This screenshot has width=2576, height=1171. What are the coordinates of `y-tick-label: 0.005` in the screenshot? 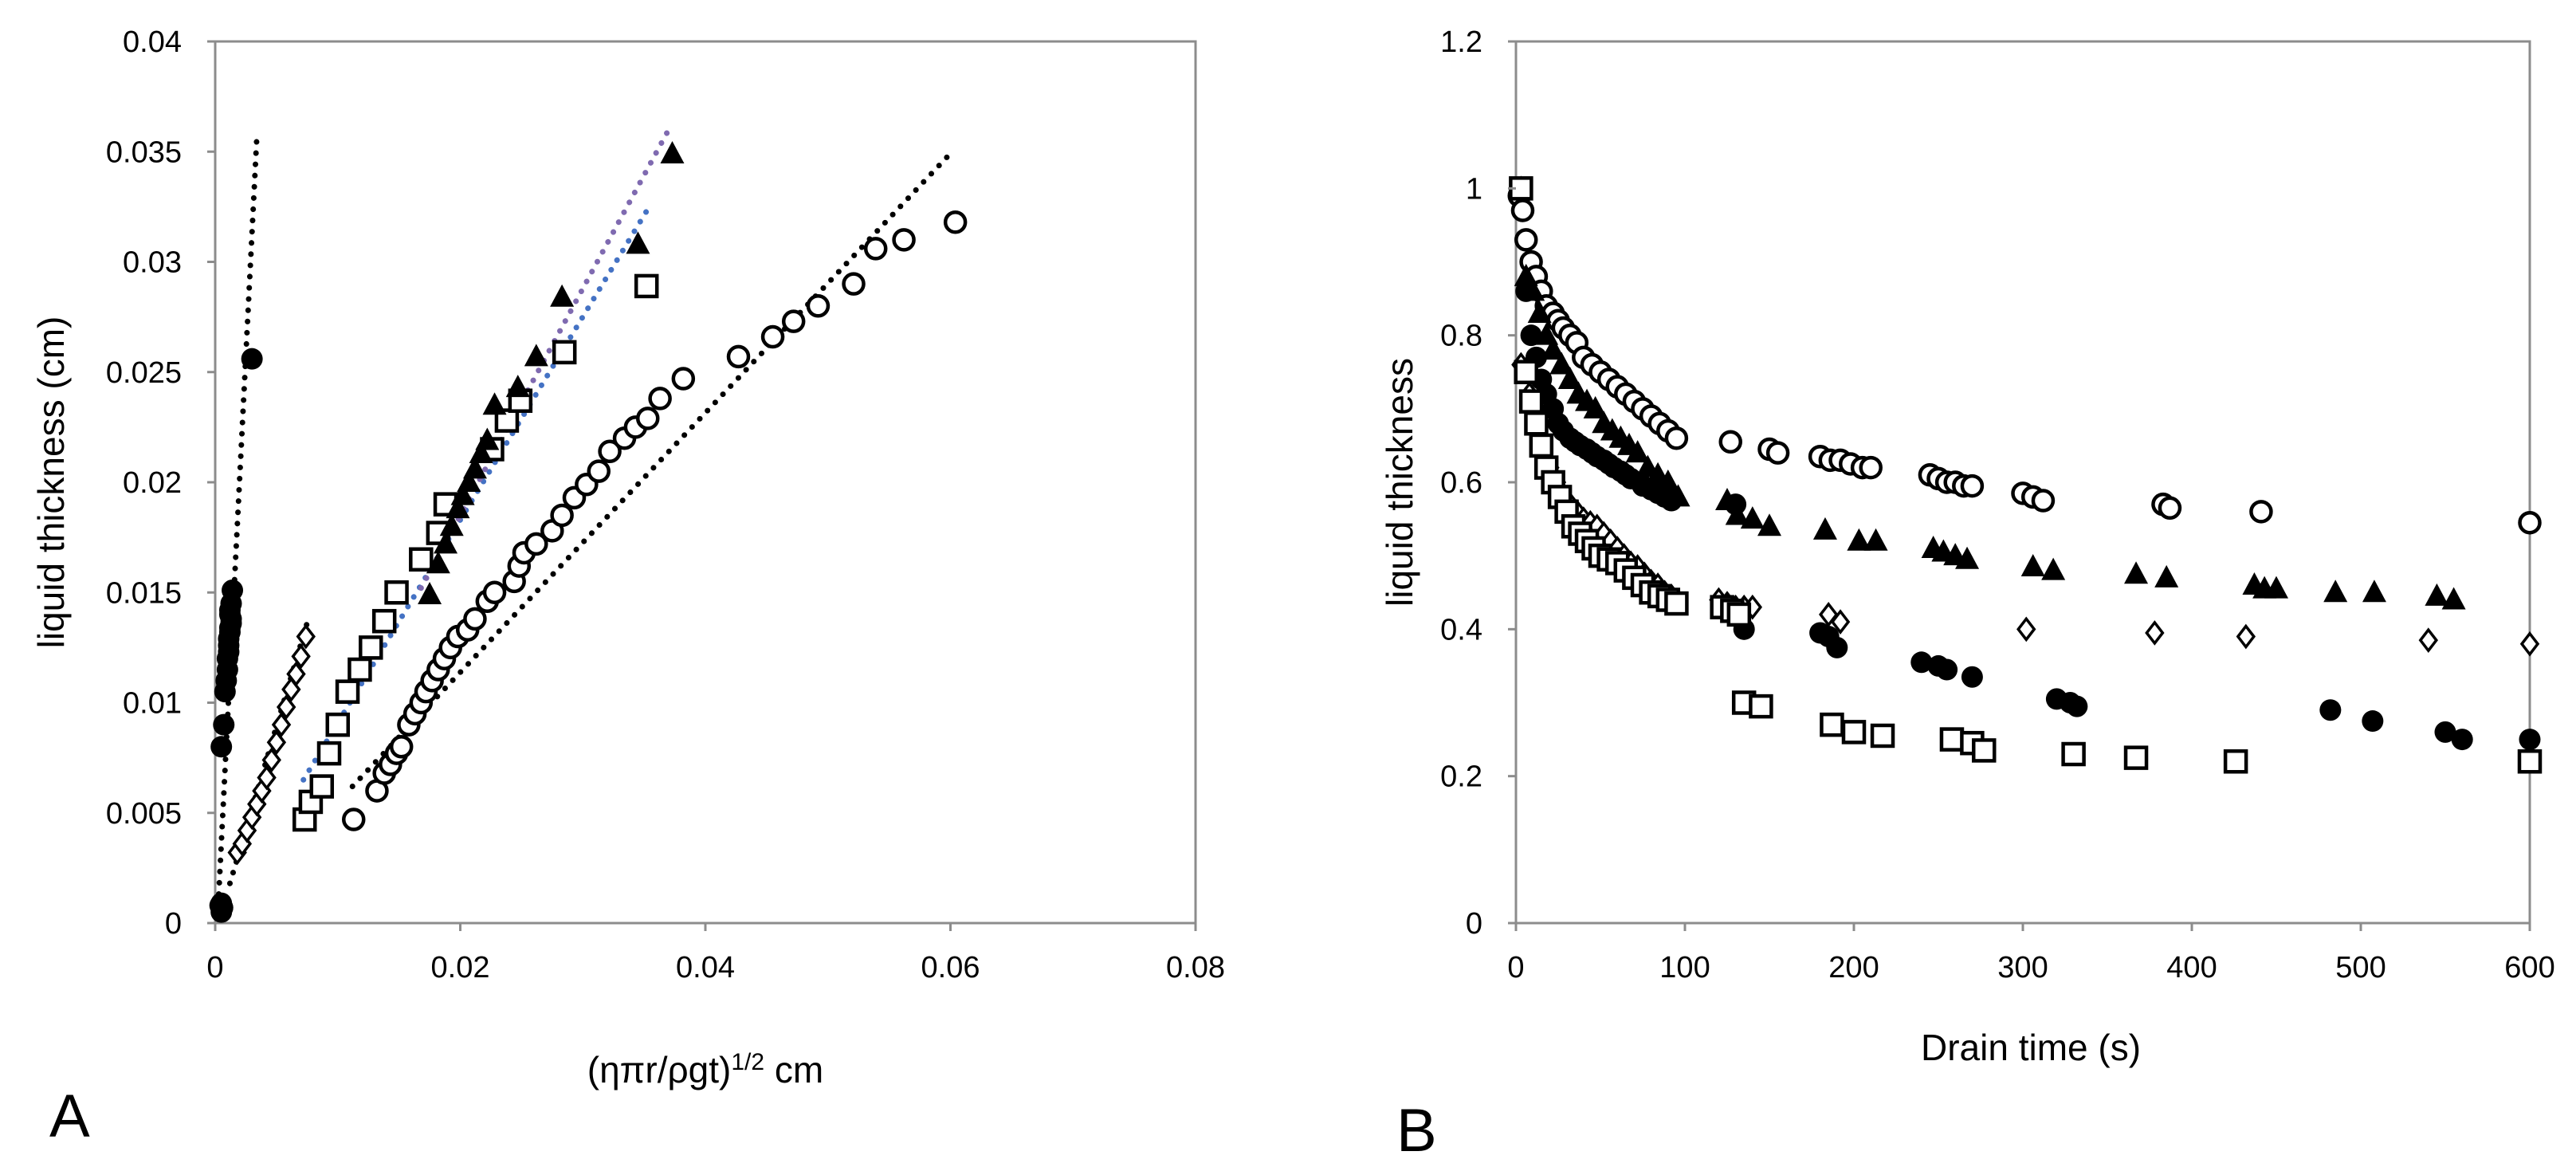 It's located at (144, 814).